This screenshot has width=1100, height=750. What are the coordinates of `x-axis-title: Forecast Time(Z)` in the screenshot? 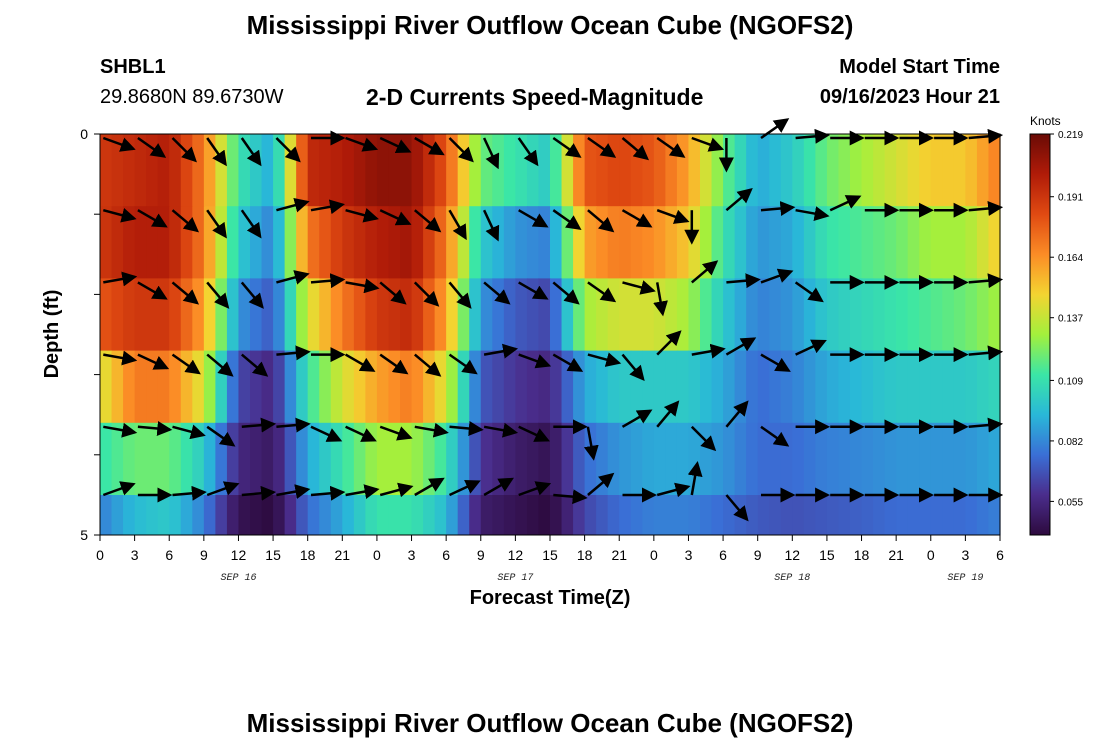 It's located at (550, 598).